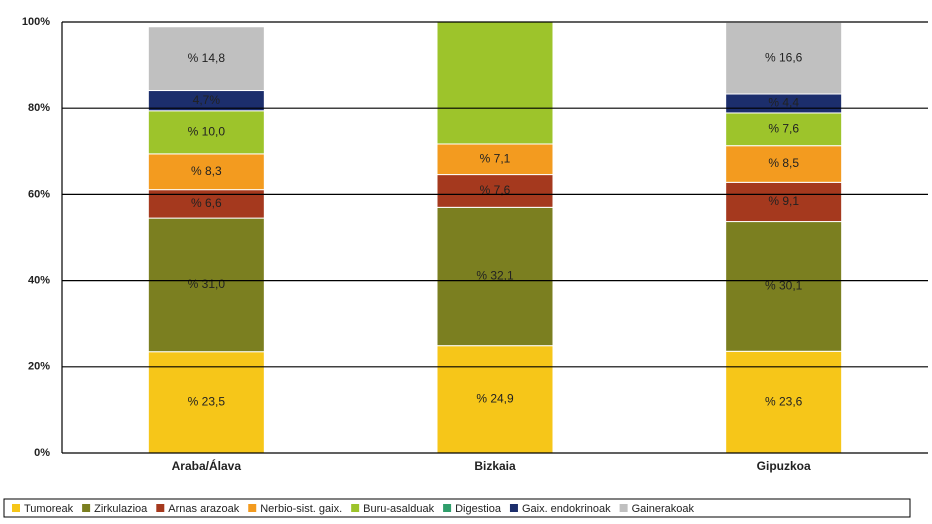 The height and width of the screenshot is (524, 932). I want to click on y-tick-label: 60%, so click(39, 194).